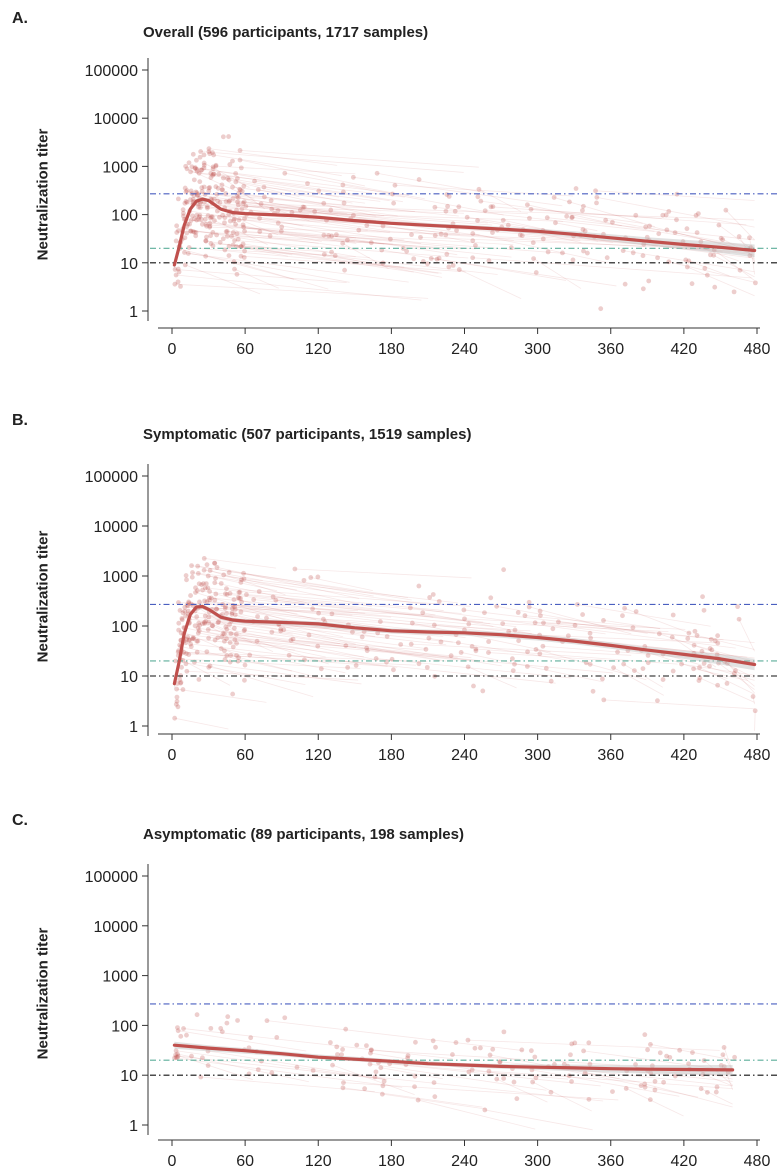  What do you see at coordinates (133, 1126) in the screenshot?
I see `y-tick-label: 1` at bounding box center [133, 1126].